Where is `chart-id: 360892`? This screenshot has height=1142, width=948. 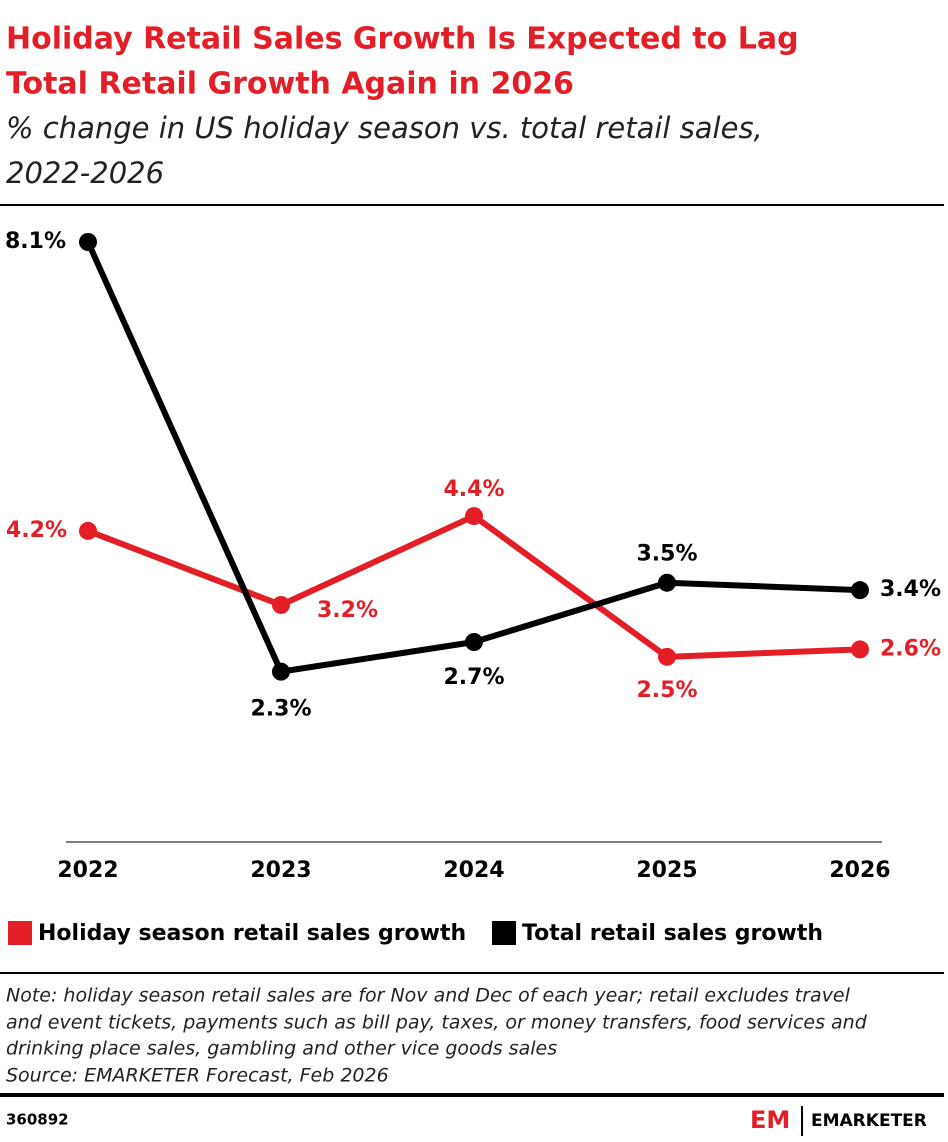 chart-id: 360892 is located at coordinates (37, 1120).